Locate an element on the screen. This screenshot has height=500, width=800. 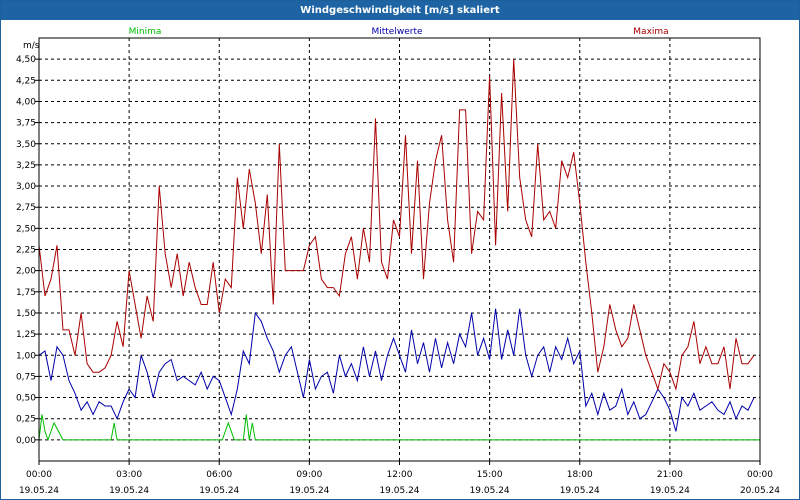
y-tick-label: 3,00 is located at coordinates (26, 187).